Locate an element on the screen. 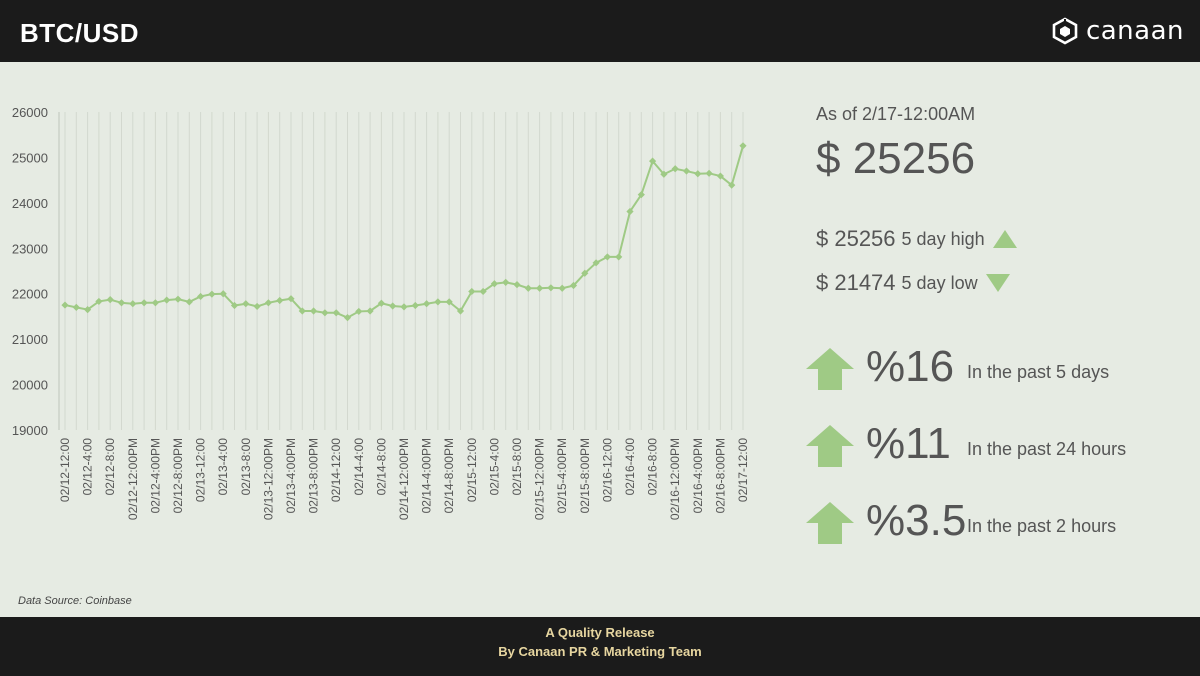  x-tick-label: 02/16-12:00 is located at coordinates (607, 470).